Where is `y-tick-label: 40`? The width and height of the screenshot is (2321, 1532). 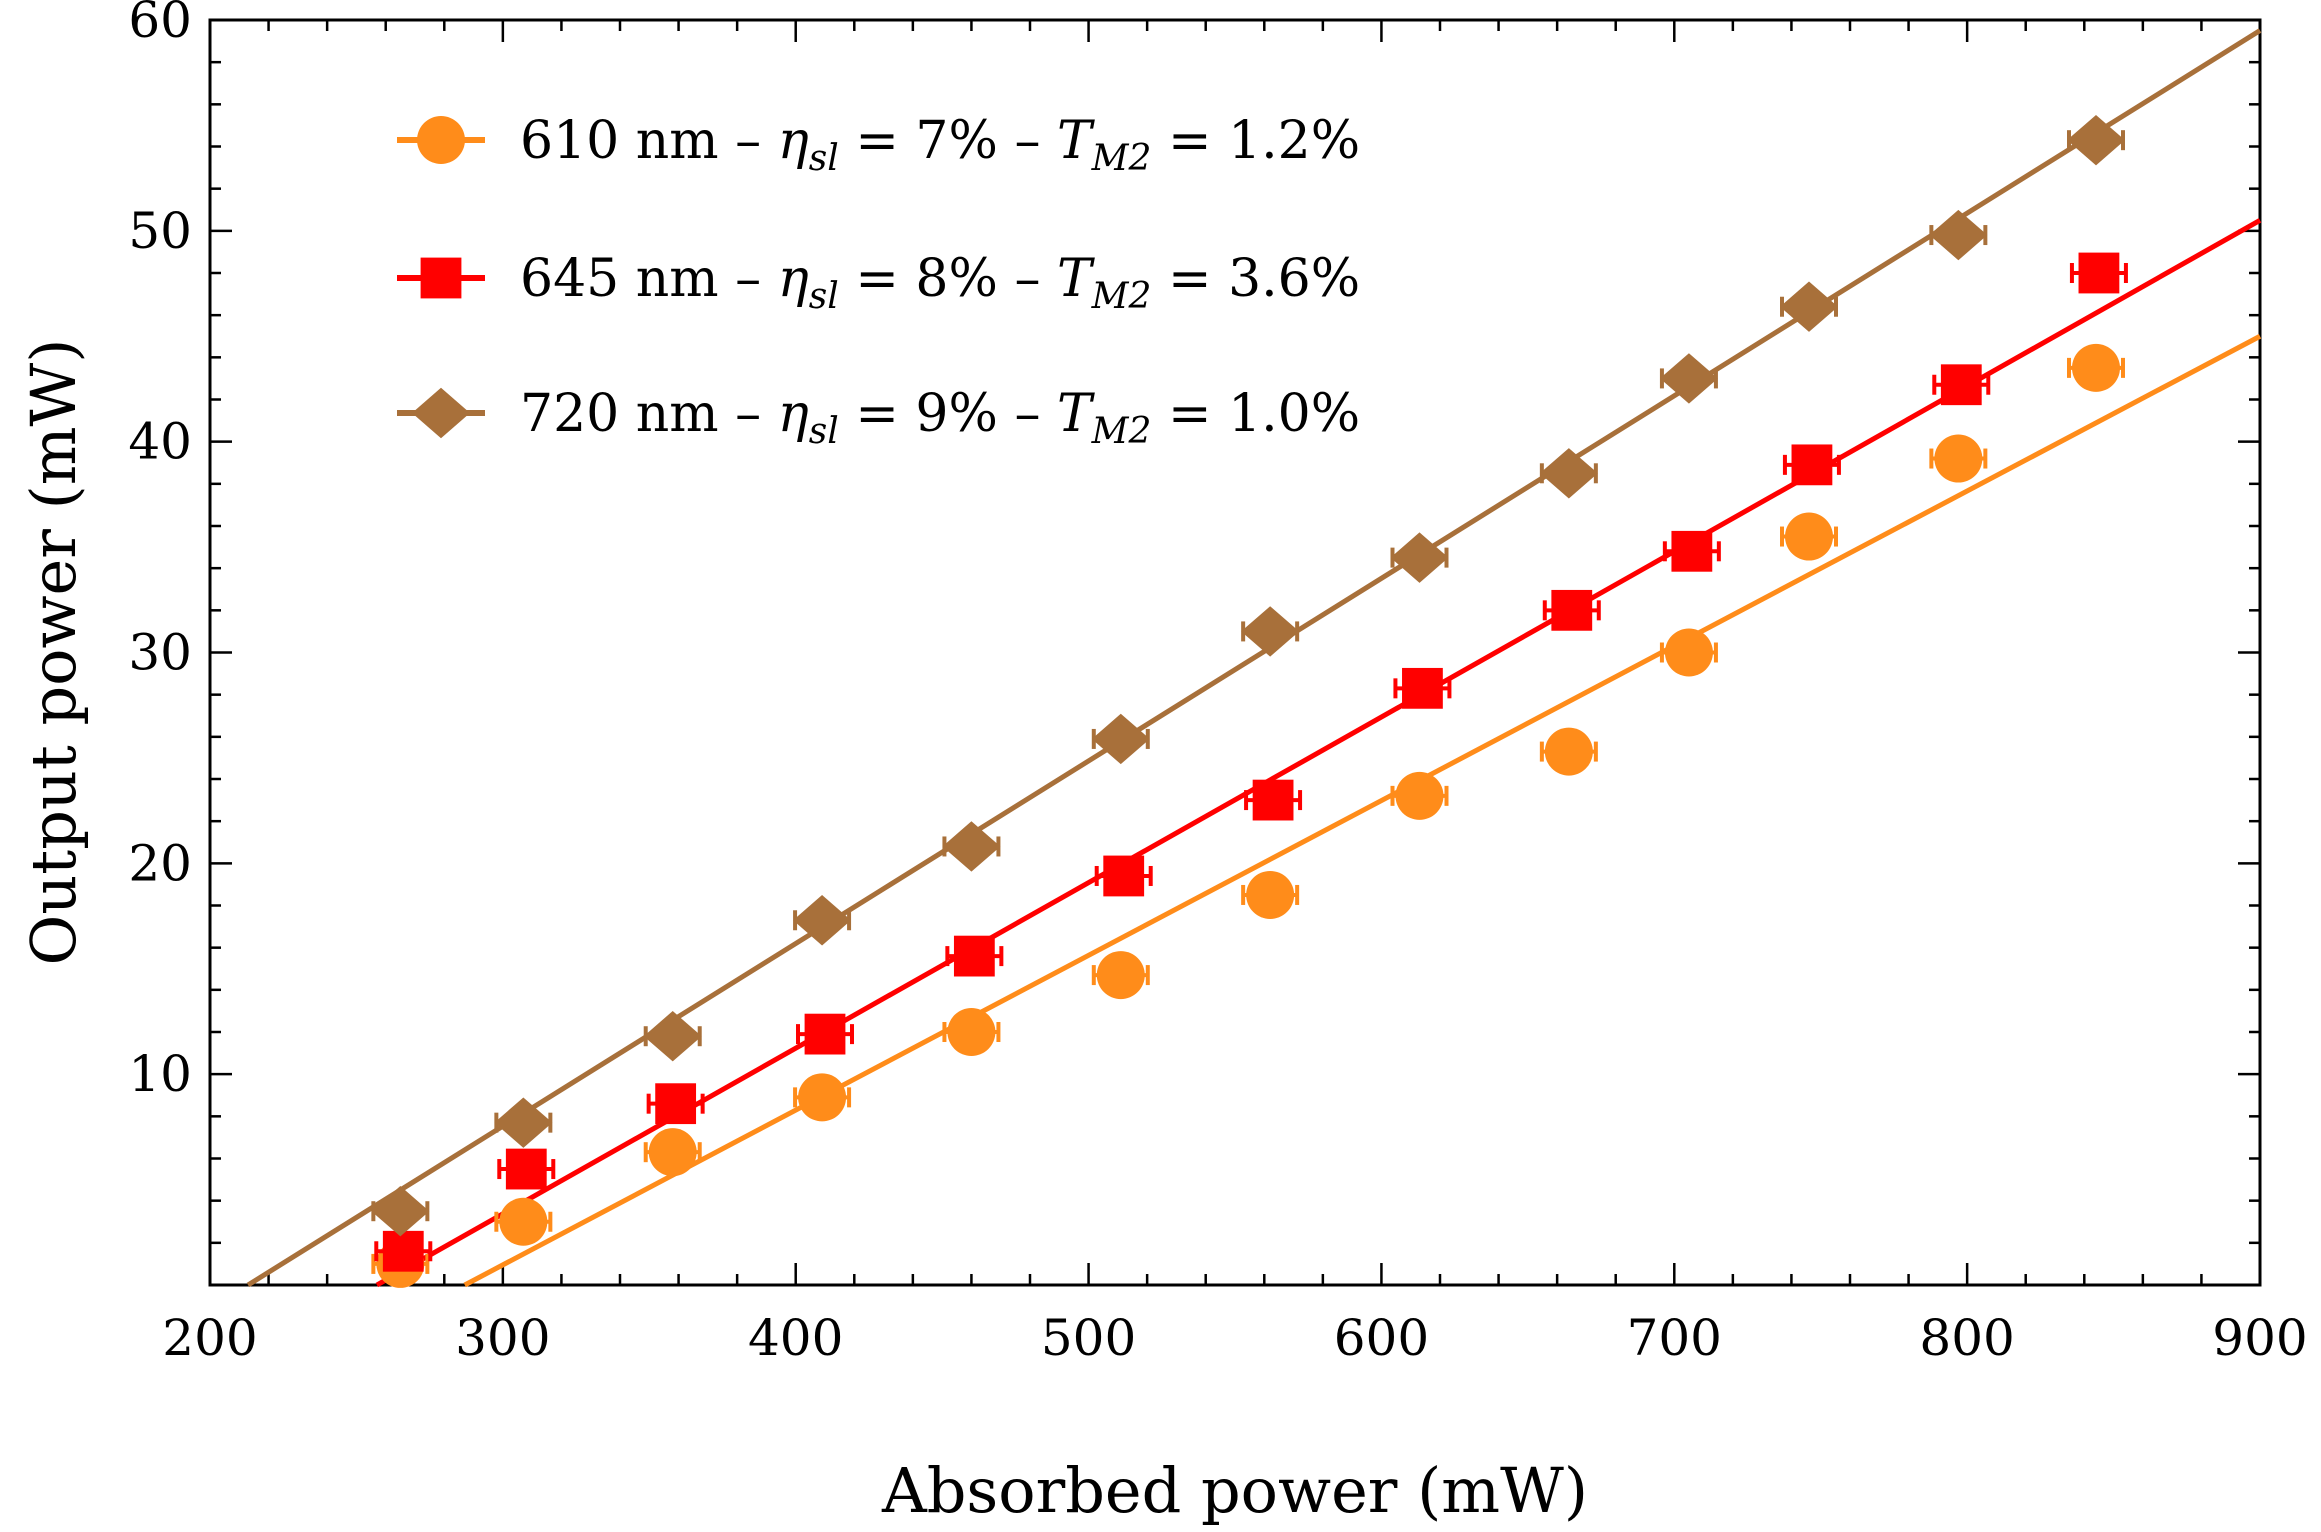
y-tick-label: 40 is located at coordinates (160, 442).